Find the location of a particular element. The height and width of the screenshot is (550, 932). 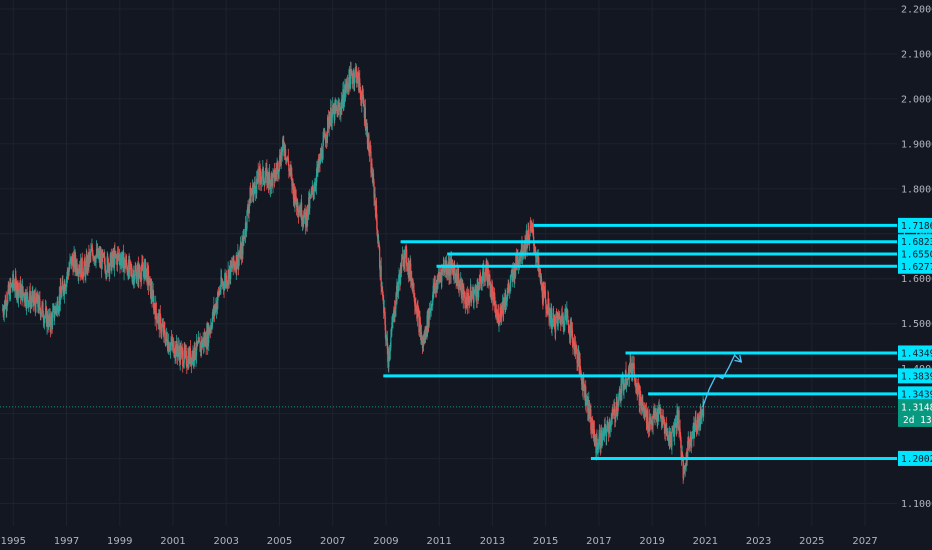

time-tick-label: 2013 is located at coordinates (492, 541).